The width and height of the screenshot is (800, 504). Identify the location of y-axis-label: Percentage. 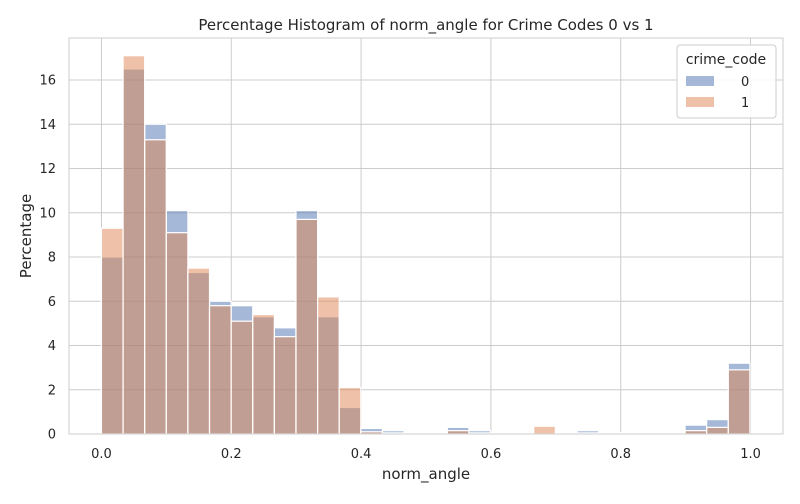
(26, 236).